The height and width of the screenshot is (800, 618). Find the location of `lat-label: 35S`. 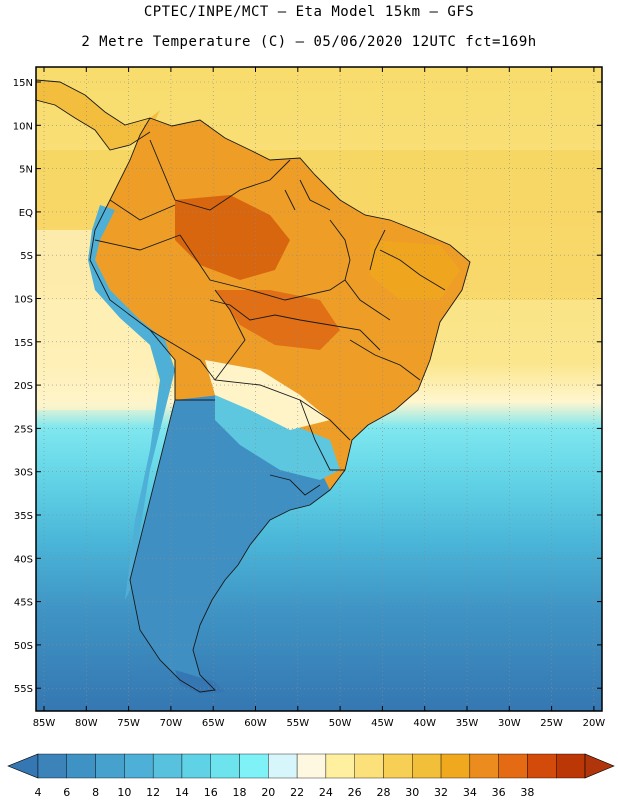

lat-label: 35S is located at coordinates (23, 516).